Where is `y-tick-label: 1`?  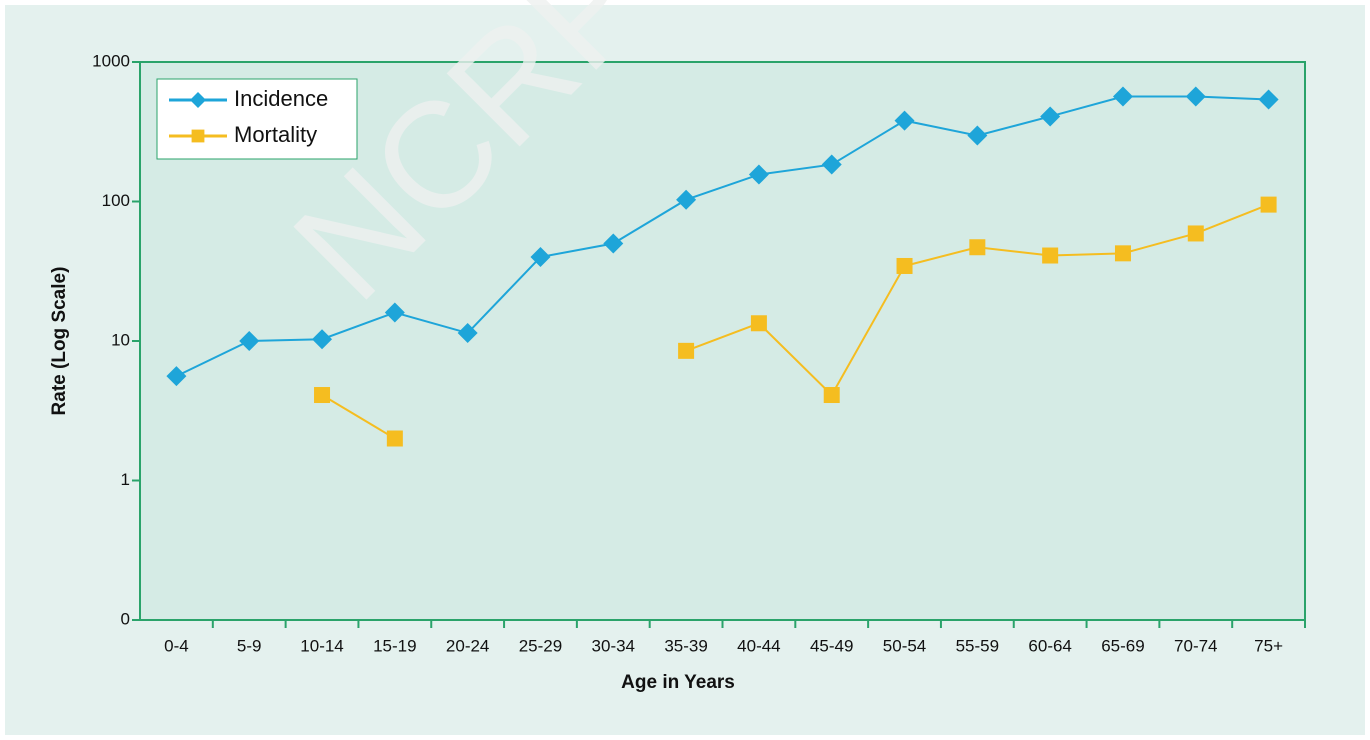 y-tick-label: 1 is located at coordinates (125, 479).